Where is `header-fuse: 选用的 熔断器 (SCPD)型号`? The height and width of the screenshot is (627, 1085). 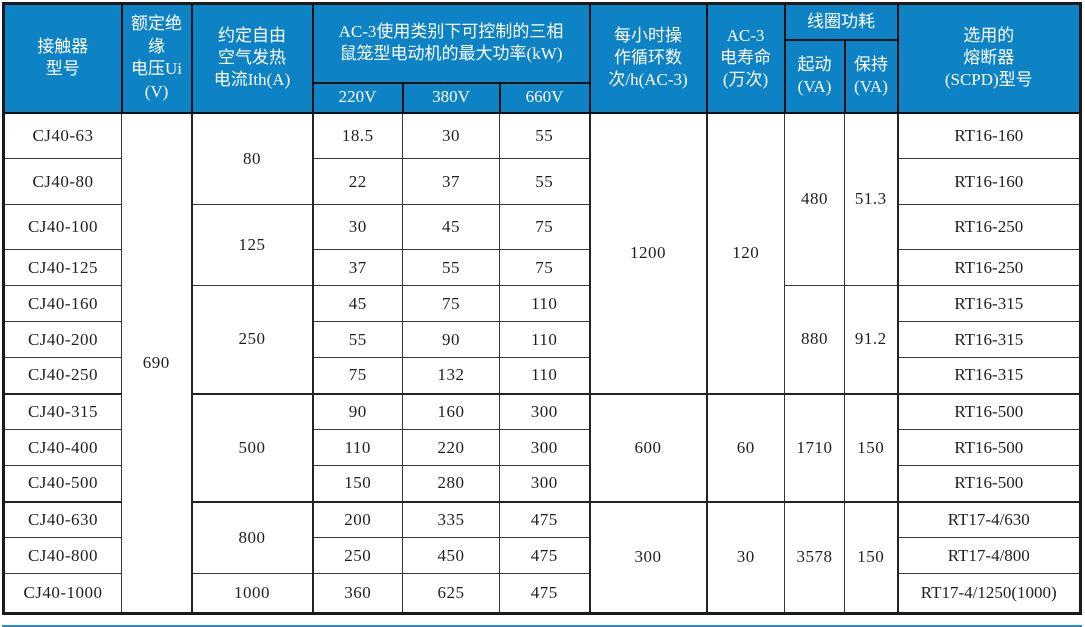
header-fuse: 选用的 熔断器 (SCPD)型号 is located at coordinates (989, 58).